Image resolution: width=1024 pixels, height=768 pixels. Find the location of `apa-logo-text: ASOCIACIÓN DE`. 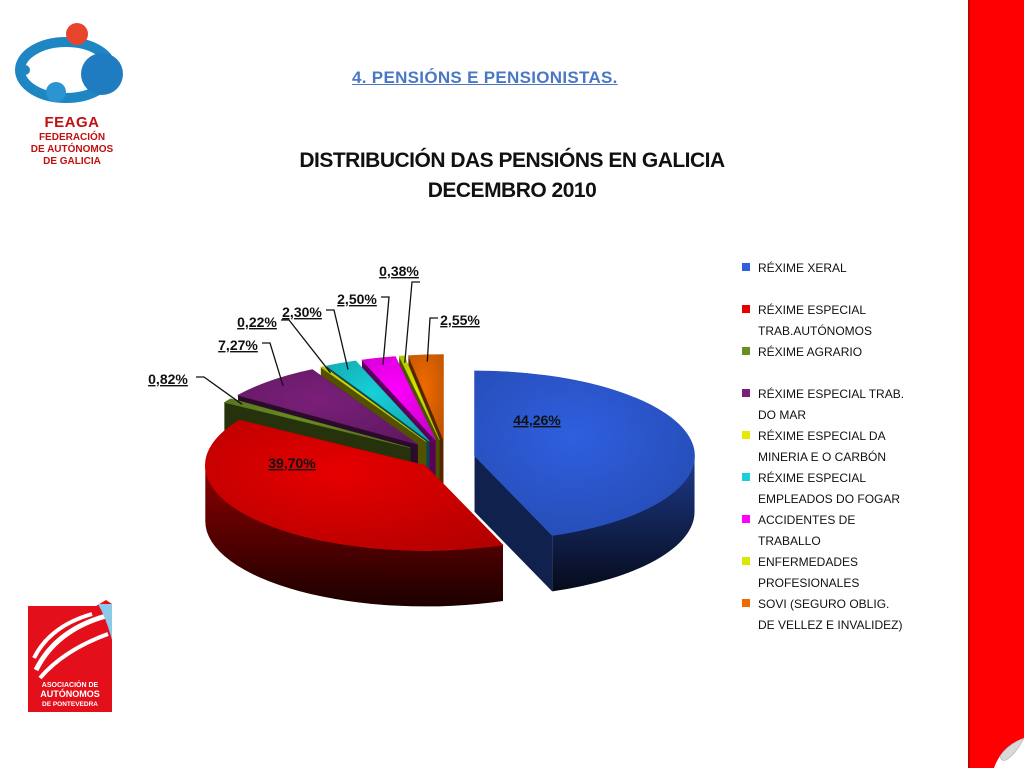

apa-logo-text: ASOCIACIÓN DE is located at coordinates (70, 684).